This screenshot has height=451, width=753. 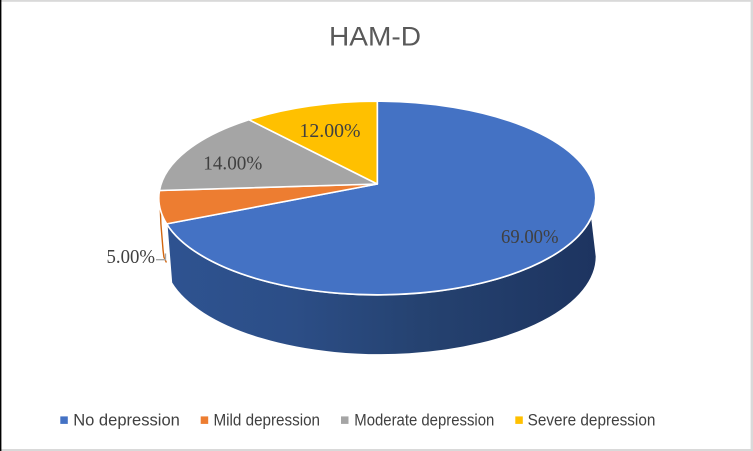 What do you see at coordinates (592, 420) in the screenshot?
I see `svg-text: Severe depression` at bounding box center [592, 420].